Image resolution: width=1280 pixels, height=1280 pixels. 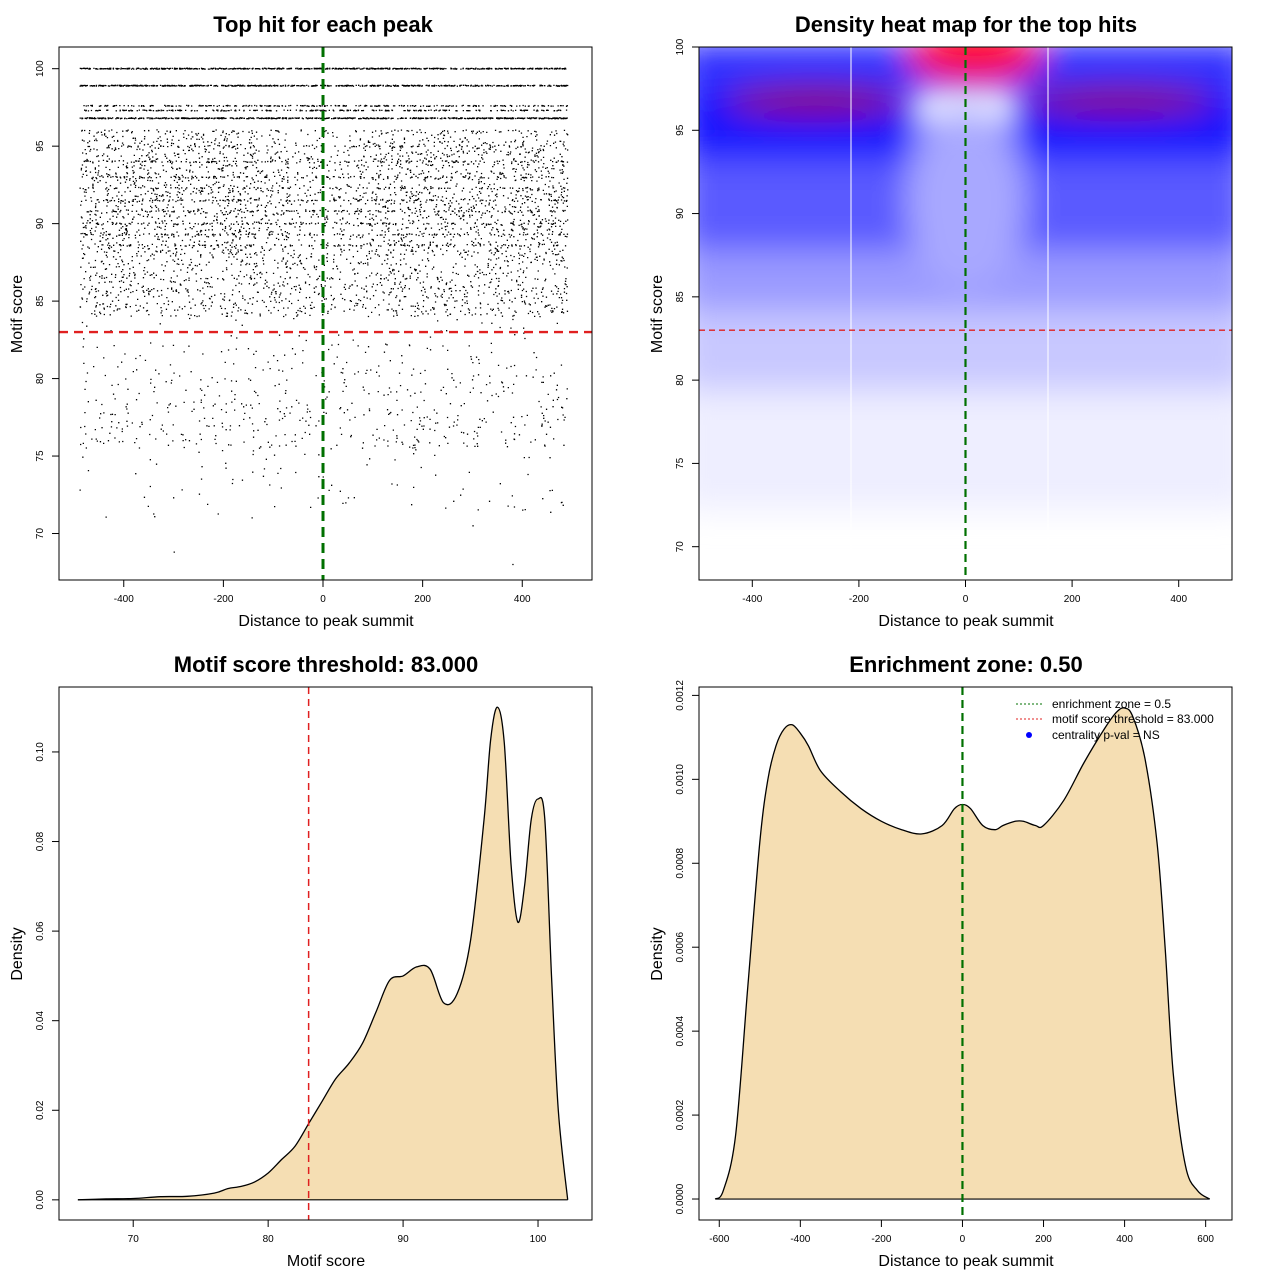 I want to click on scatter-ytick-label: 90, so click(x=40, y=224).